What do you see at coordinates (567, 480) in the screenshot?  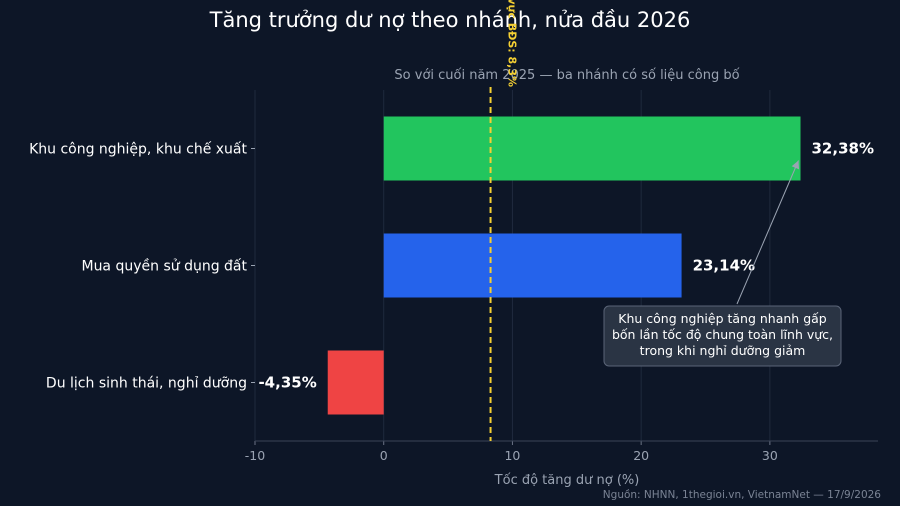 I see `x-axis-title: Tốc độ tăng dư nợ (%)` at bounding box center [567, 480].